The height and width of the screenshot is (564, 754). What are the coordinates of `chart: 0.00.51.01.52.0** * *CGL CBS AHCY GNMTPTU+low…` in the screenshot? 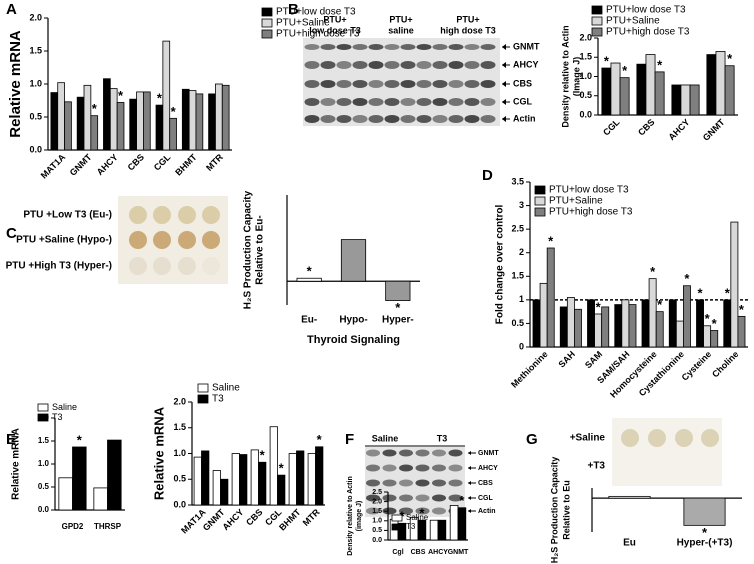 It's located at (649, 74).